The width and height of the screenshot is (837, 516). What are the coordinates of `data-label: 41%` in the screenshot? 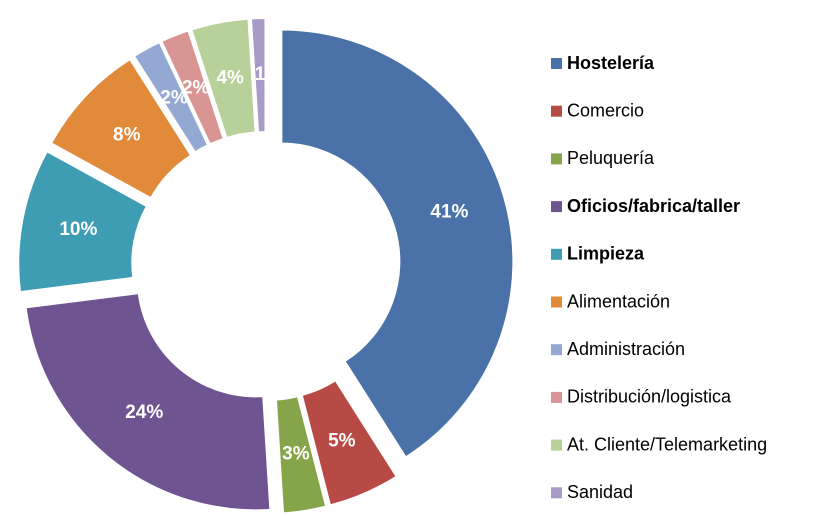 It's located at (449, 212).